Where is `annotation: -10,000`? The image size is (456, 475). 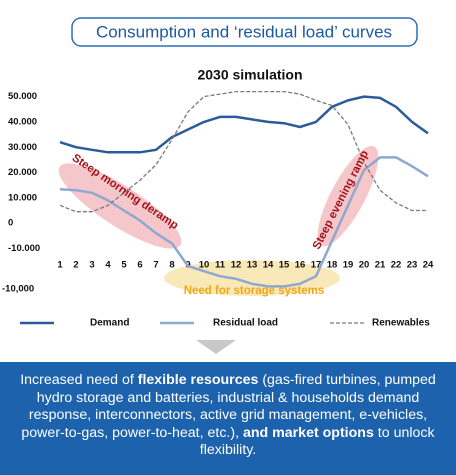 annotation: -10,000 is located at coordinates (18, 289).